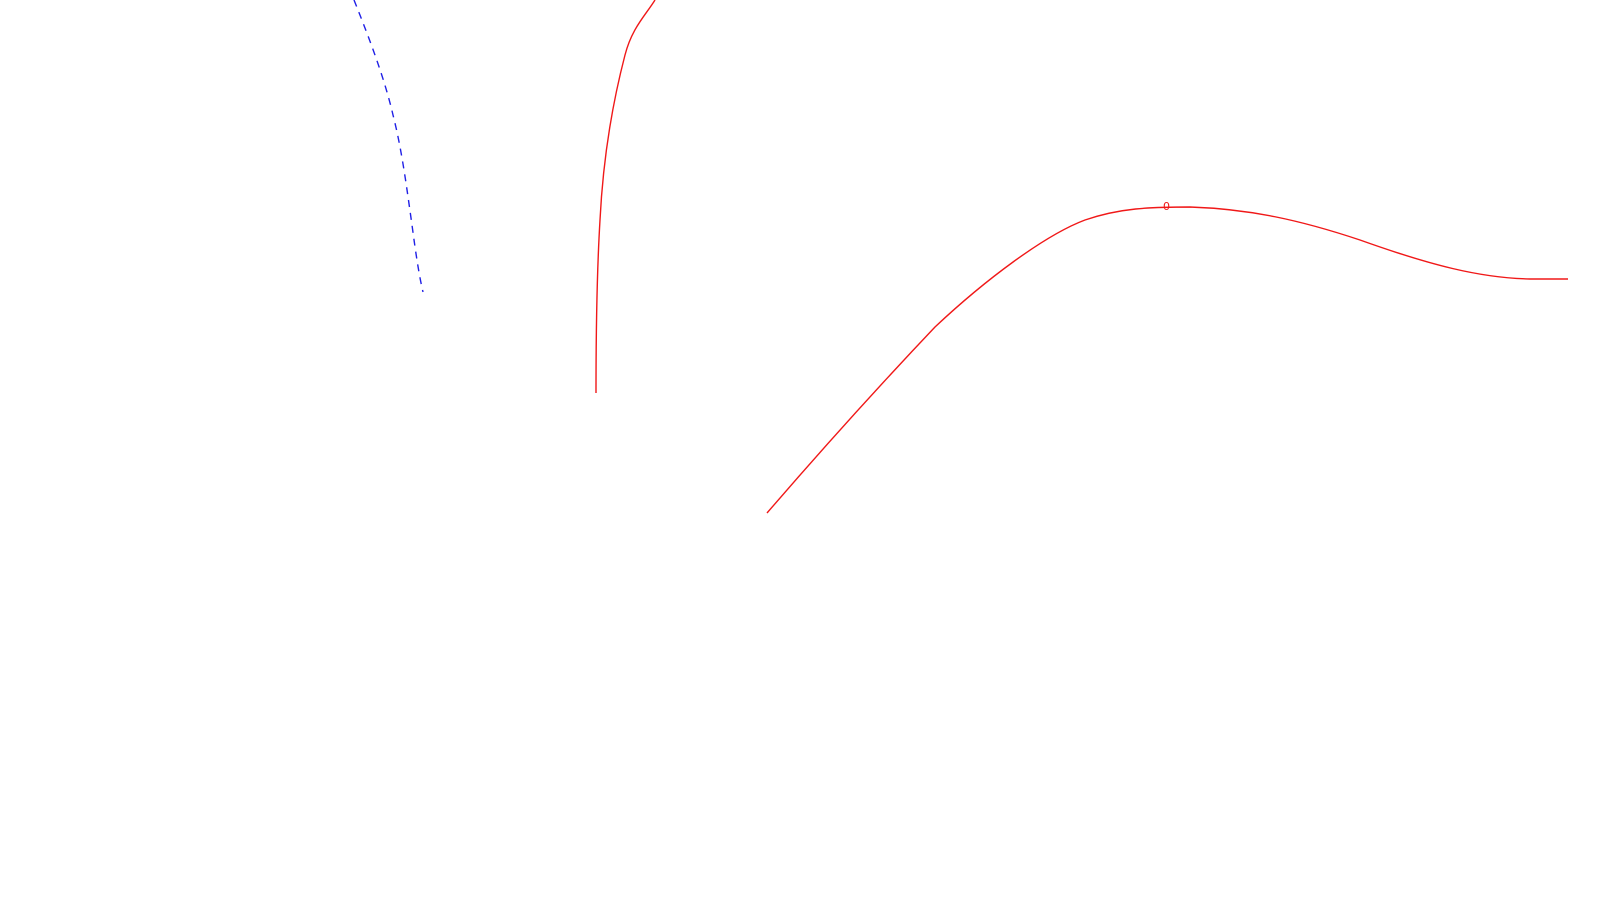  I want to click on red-steep-curve, so click(625, 197).